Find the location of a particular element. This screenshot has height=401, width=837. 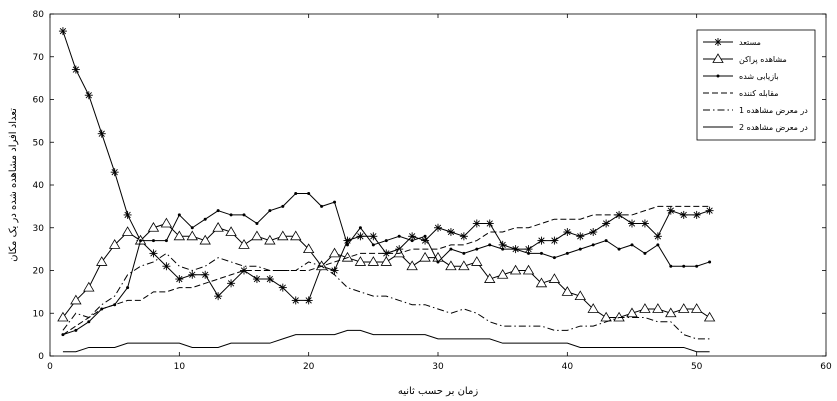

y-tick-label: 40 is located at coordinates (39, 186).